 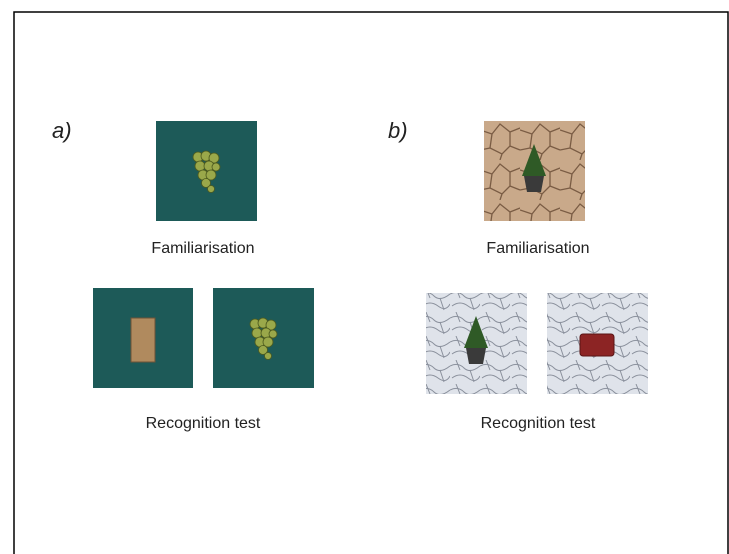 I want to click on panel-label: b), so click(x=398, y=130).